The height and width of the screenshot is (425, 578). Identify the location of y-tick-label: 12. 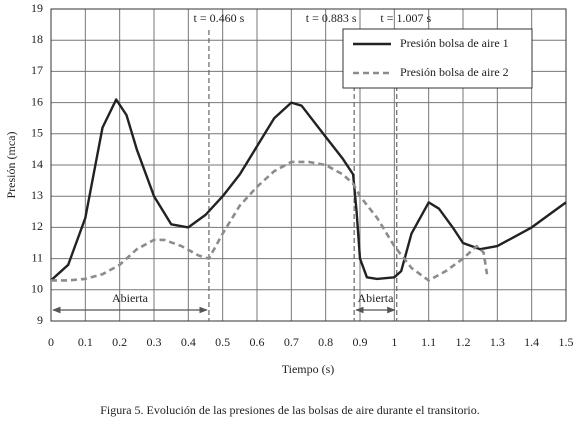
(37, 226).